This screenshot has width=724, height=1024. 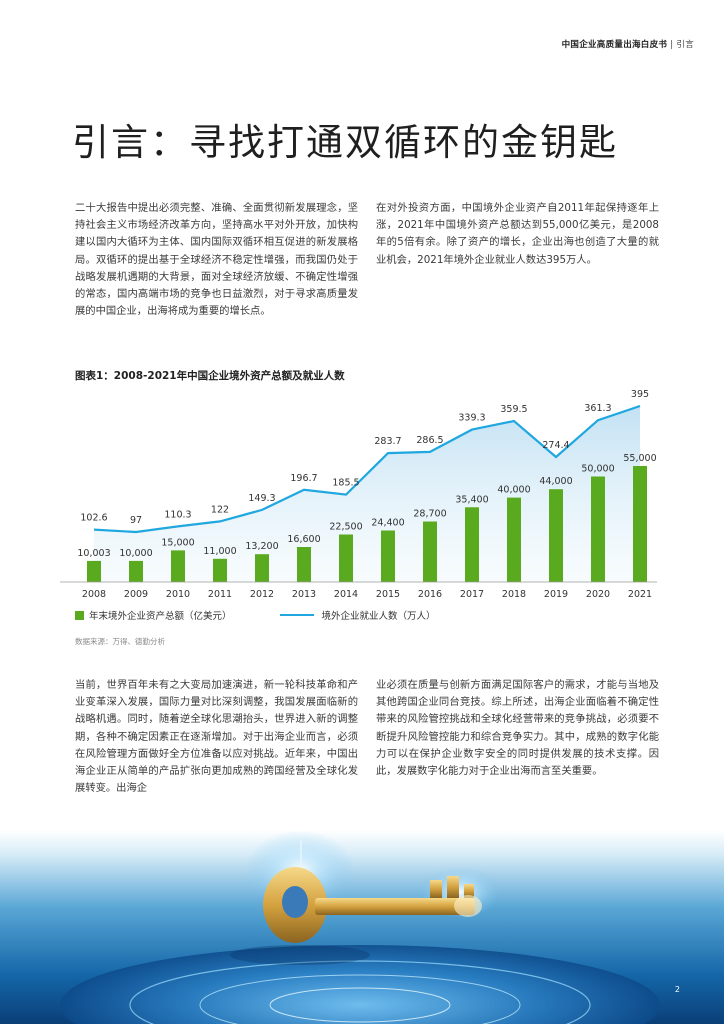 What do you see at coordinates (640, 594) in the screenshot?
I see `x-tick-2021: 2021` at bounding box center [640, 594].